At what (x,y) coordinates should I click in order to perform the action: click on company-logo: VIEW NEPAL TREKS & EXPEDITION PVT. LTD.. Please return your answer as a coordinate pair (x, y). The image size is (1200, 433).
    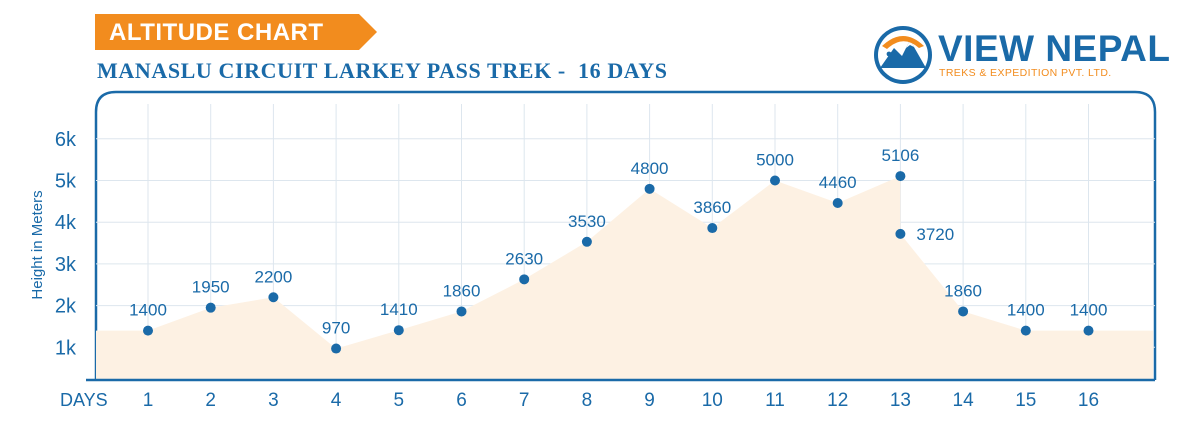
    Looking at the image, I should click on (1022, 56).